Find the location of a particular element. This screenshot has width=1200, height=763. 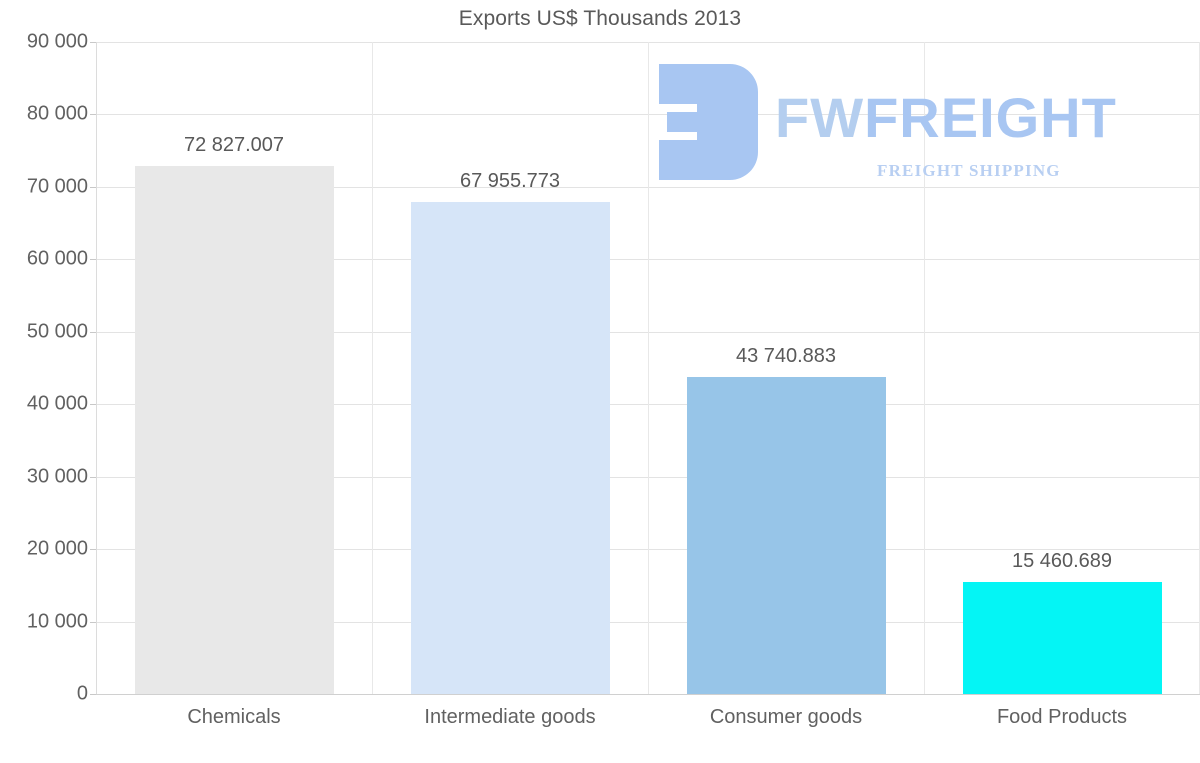

y-gridline is located at coordinates (648, 694).